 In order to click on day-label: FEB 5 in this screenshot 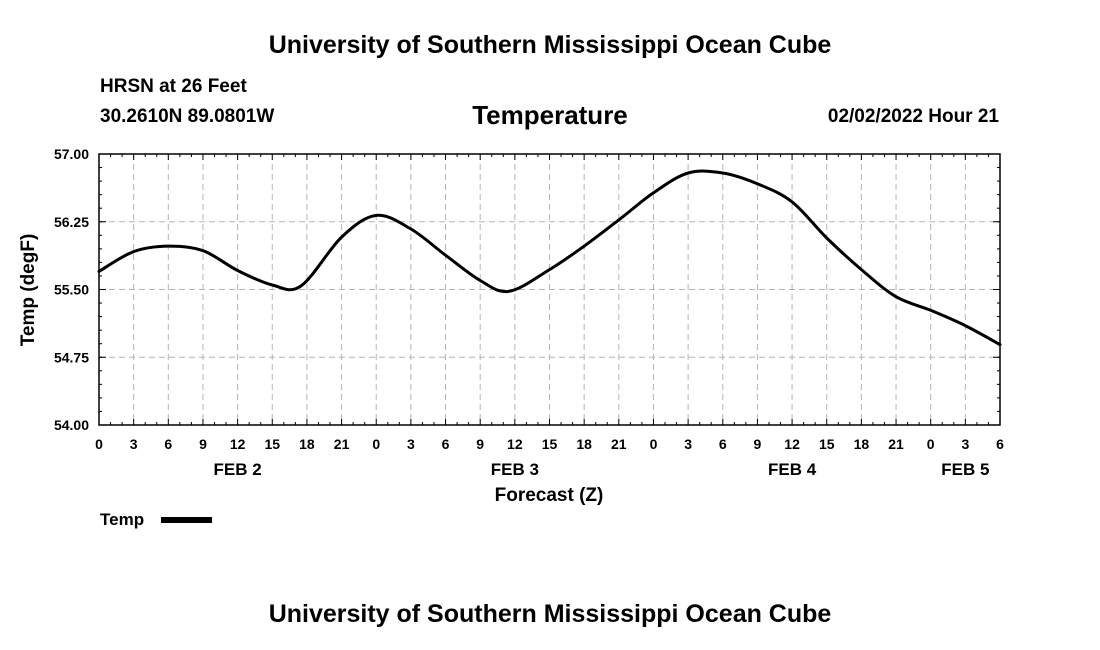, I will do `click(965, 469)`.